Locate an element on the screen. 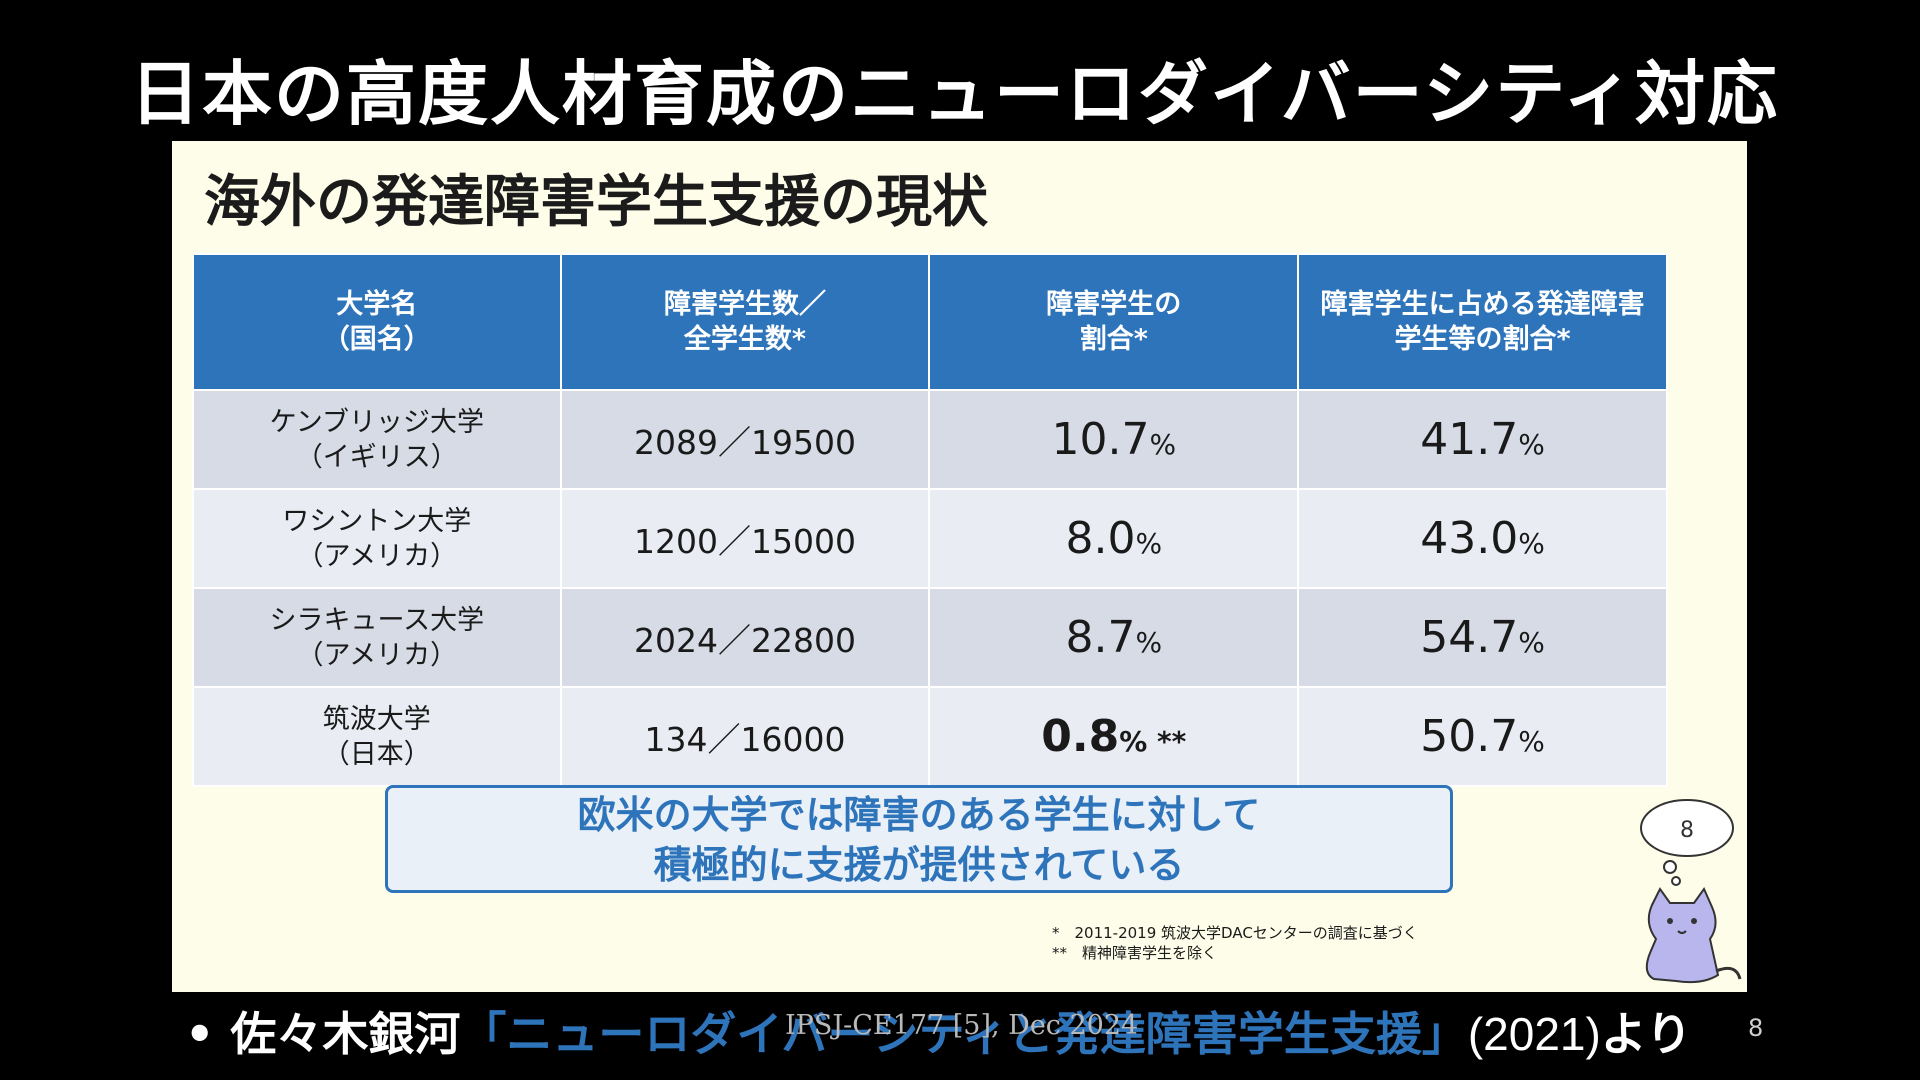 The image size is (1920, 1080). citation-author: 佐々木銀河 is located at coordinates (345, 1034).